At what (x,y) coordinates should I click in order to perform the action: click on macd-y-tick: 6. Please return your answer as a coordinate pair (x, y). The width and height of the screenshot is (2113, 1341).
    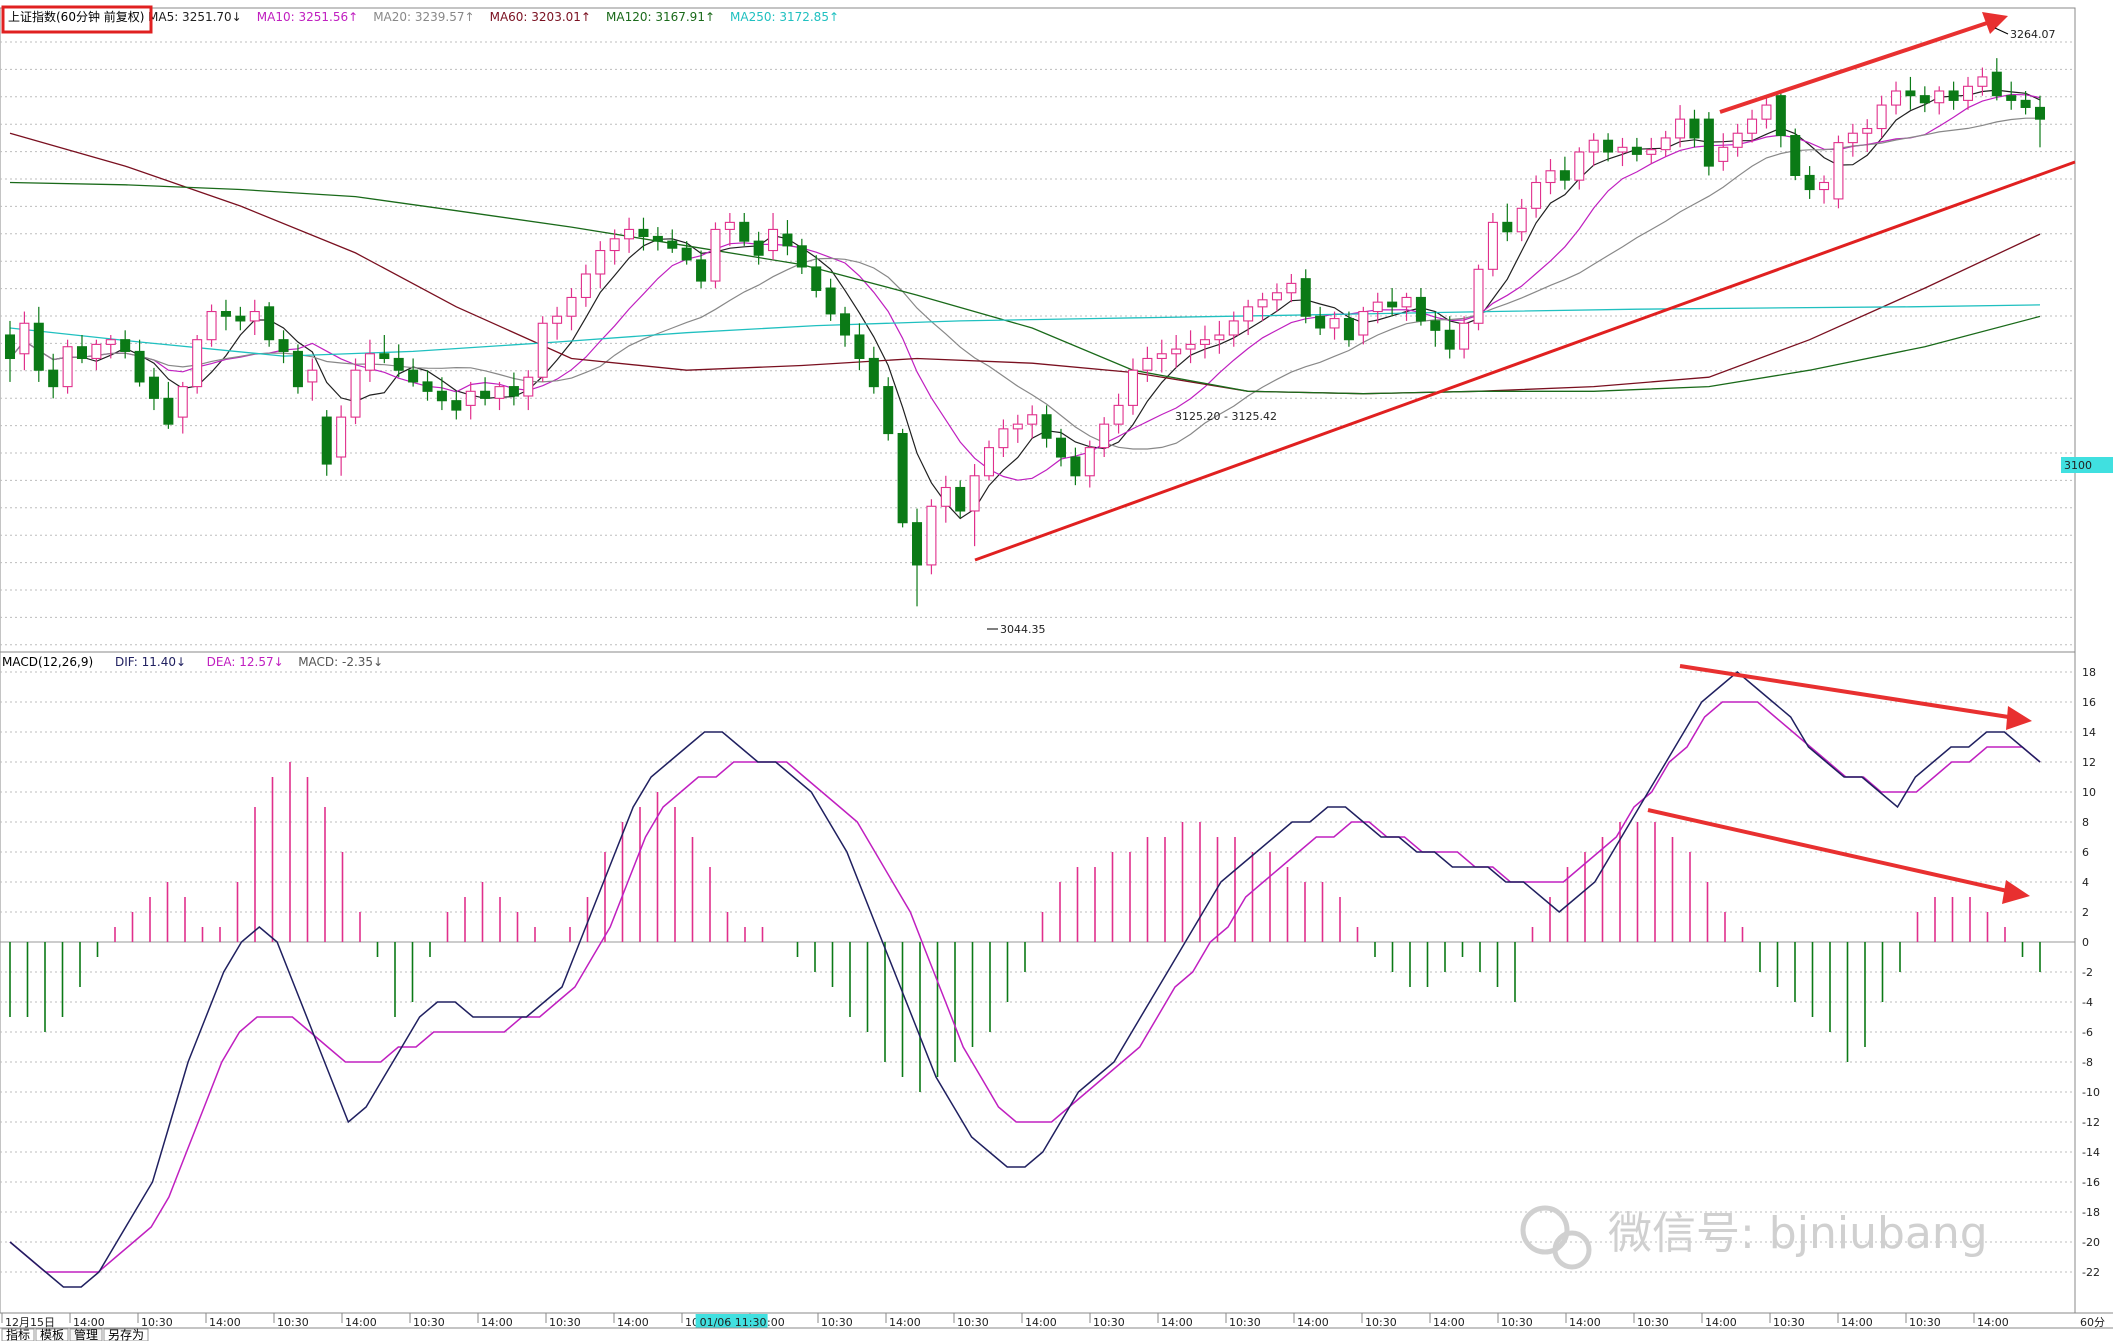
    Looking at the image, I should click on (2085, 852).